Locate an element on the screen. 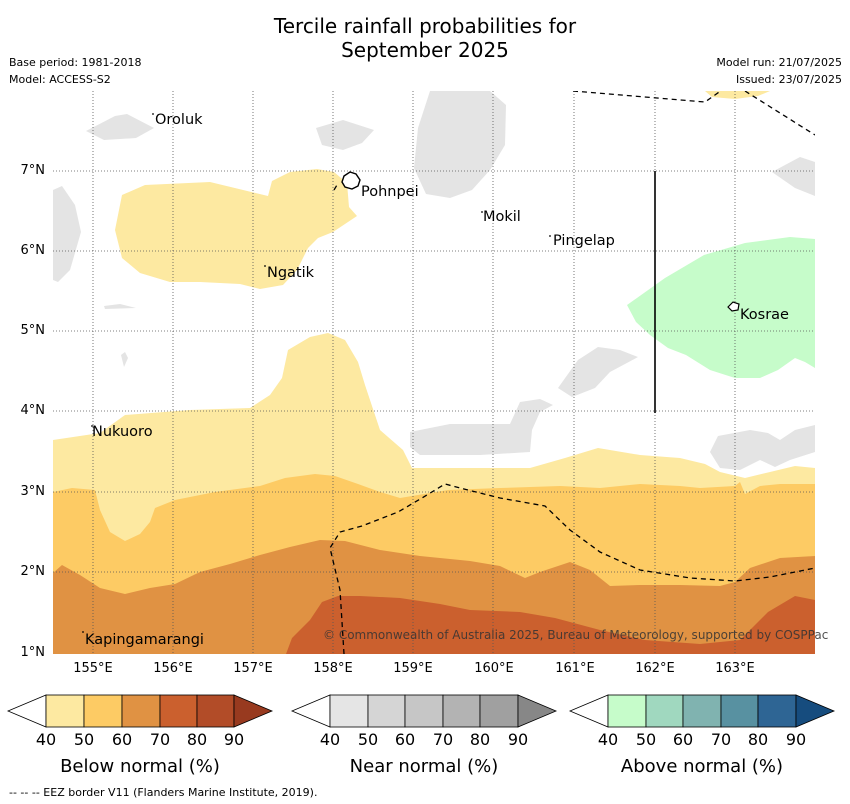  colorbar-below-label: Below normal (%) is located at coordinates (140, 766).